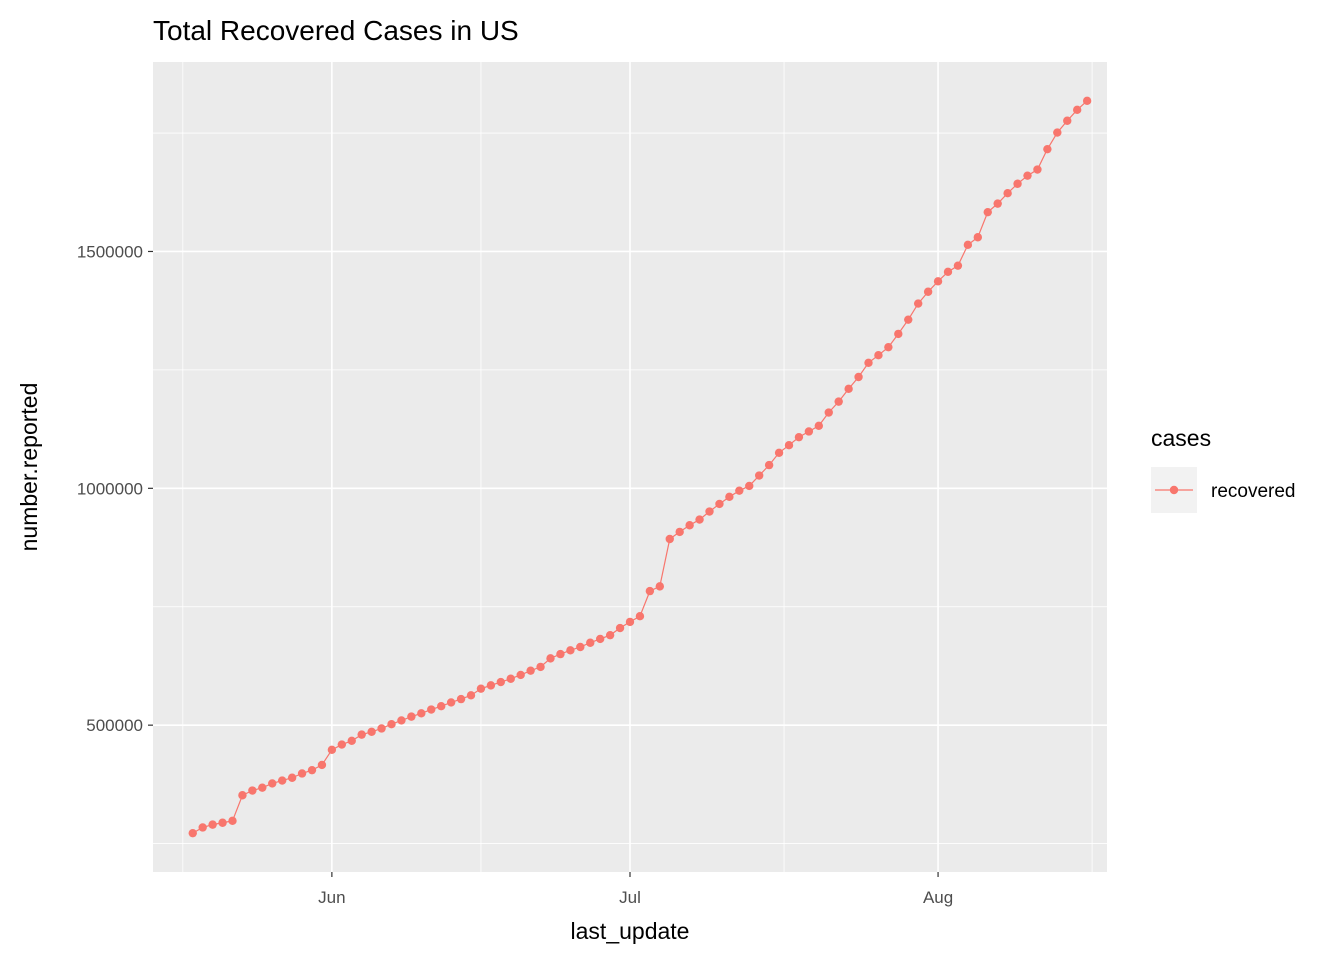 This screenshot has width=1344, height=960. I want to click on y-tick-label: 500000, so click(114, 725).